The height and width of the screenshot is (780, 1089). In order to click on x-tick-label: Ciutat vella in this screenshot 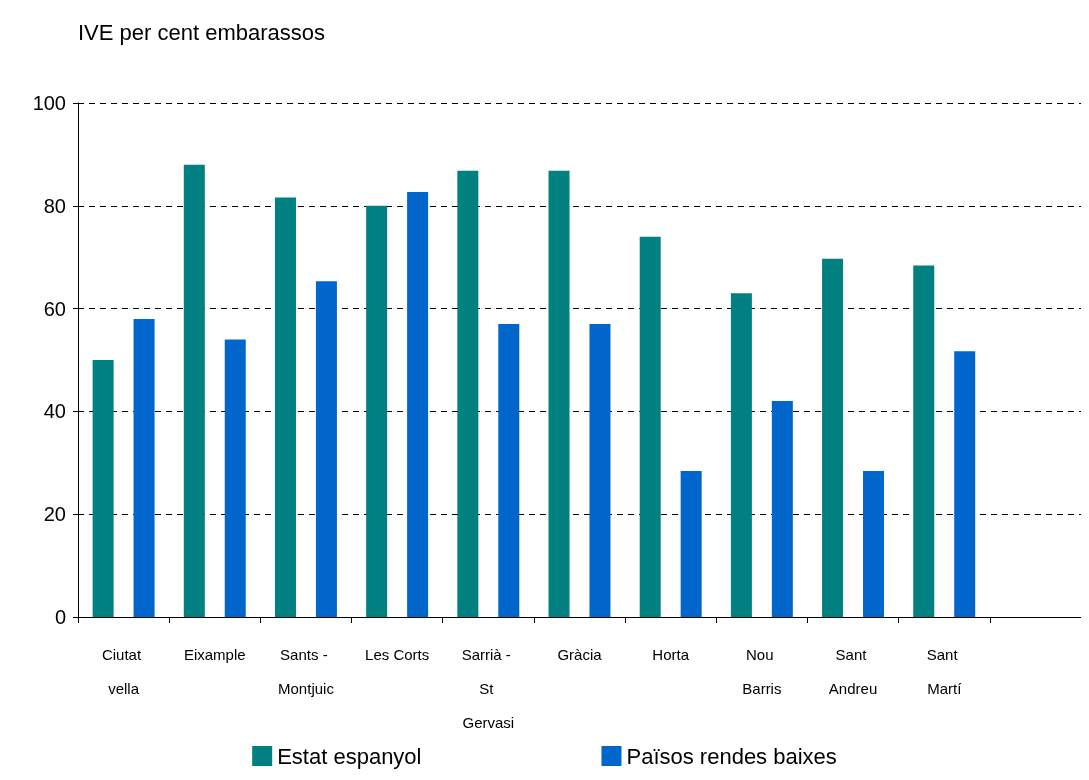, I will do `click(123, 671)`.